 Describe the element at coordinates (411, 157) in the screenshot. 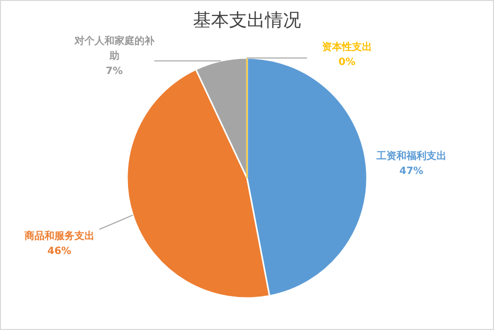

I see `slice-label: 工资和福利支出` at that location.